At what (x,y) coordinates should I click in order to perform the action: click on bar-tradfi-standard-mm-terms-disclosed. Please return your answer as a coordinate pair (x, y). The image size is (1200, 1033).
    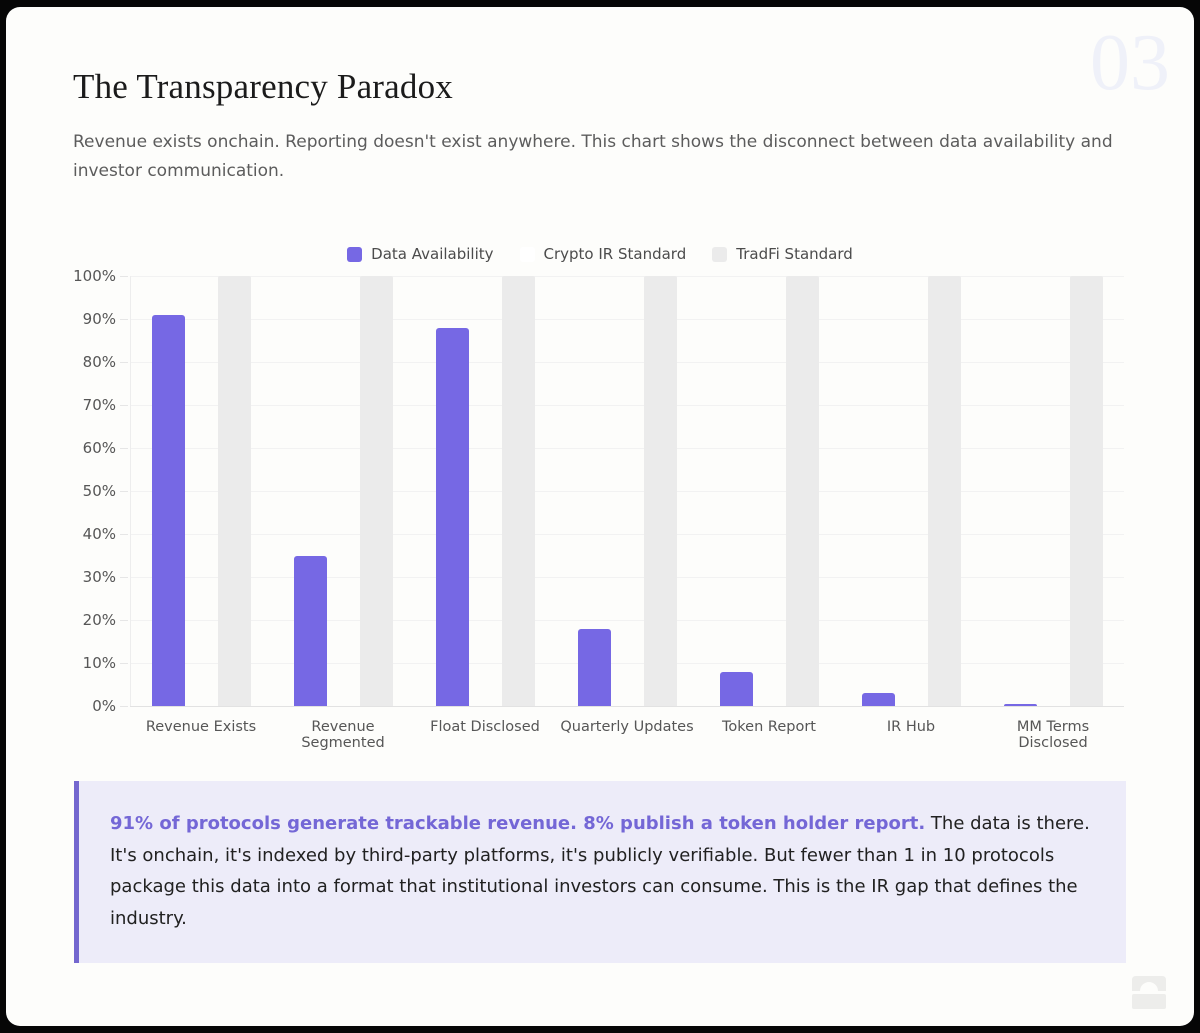
    Looking at the image, I should click on (1086, 491).